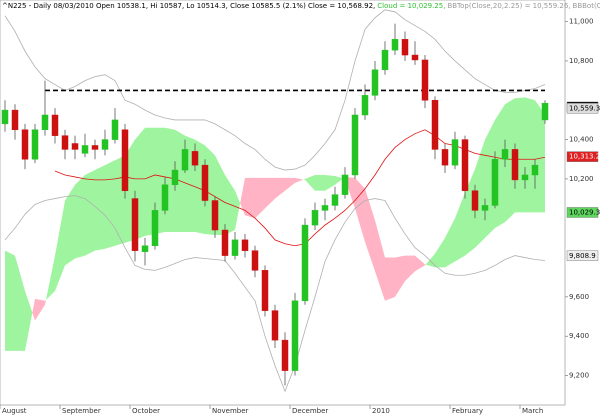 This screenshot has height=420, width=600. I want to click on y-tick-label: 10,800, so click(581, 61).